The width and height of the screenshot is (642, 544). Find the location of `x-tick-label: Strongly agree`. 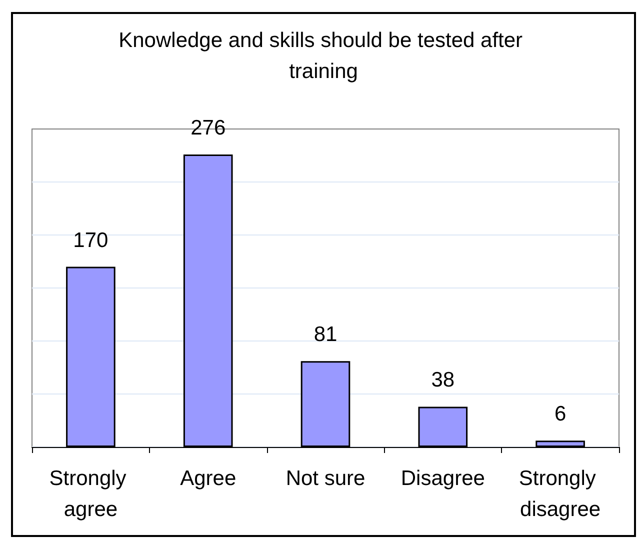

x-tick-label: Strongly agree is located at coordinates (90, 494).